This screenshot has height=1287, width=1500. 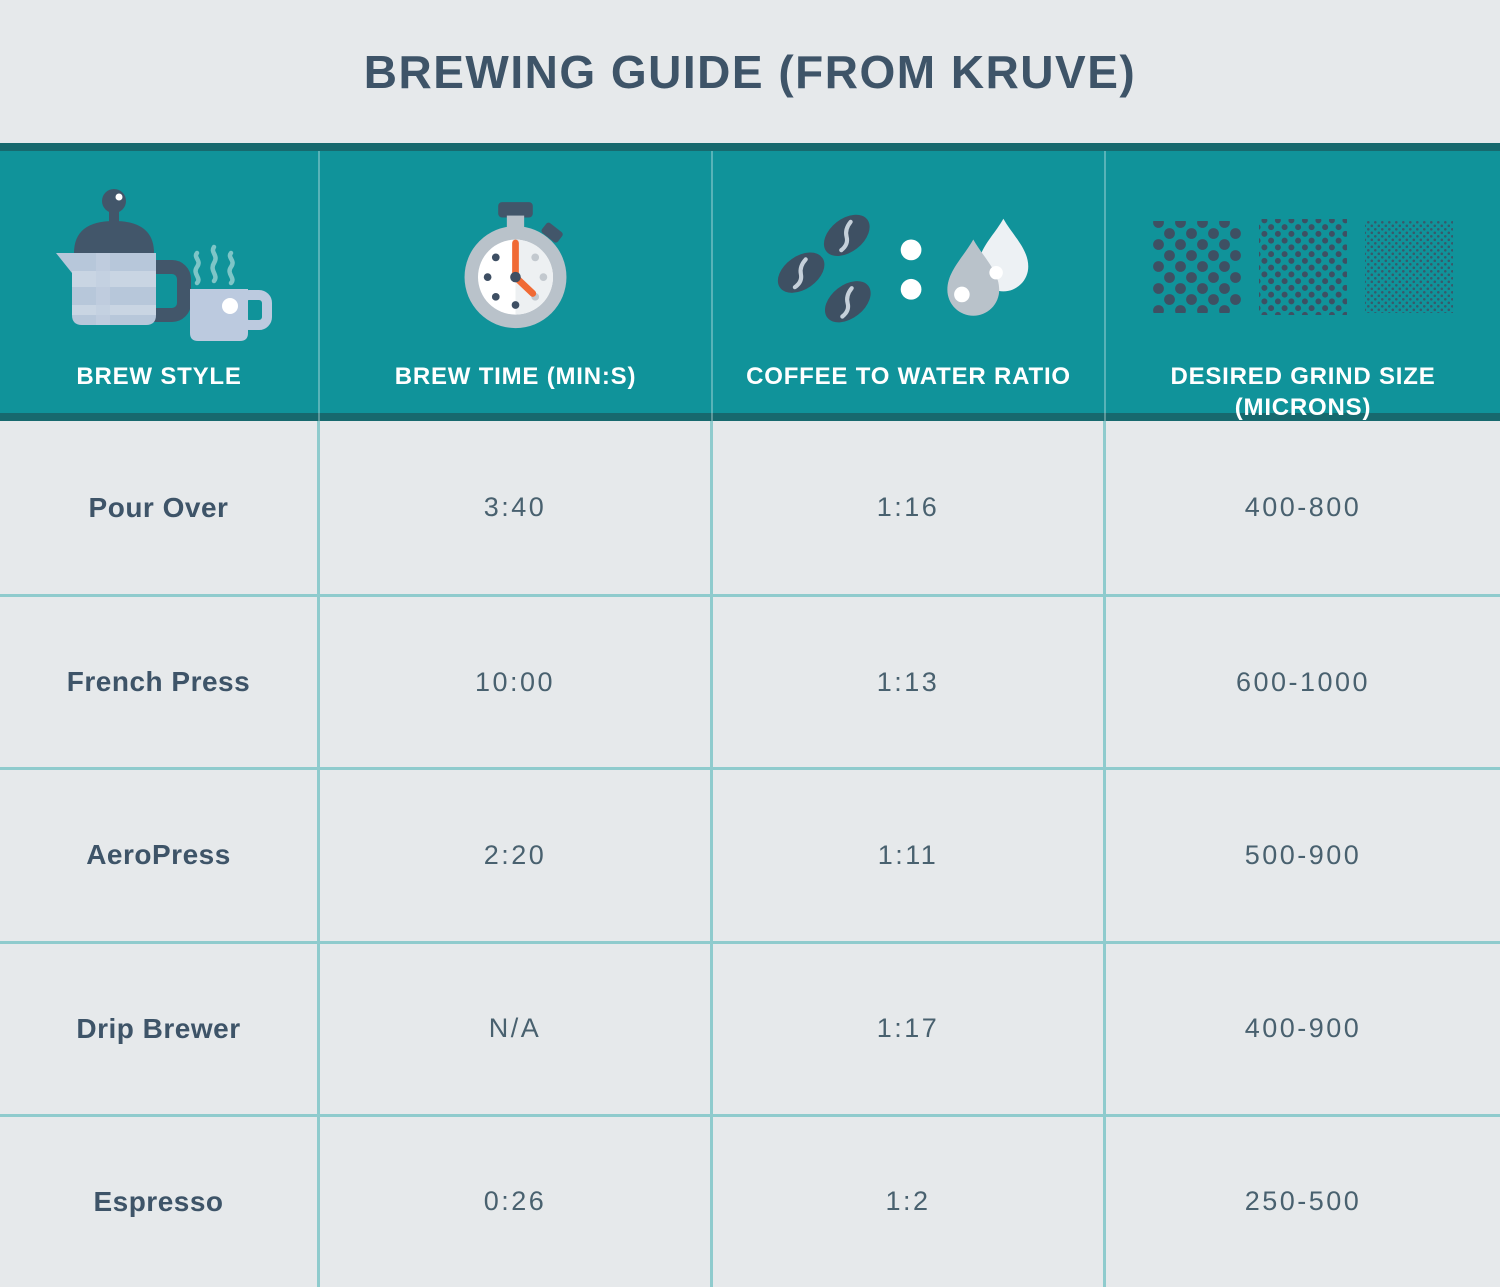 What do you see at coordinates (159, 376) in the screenshot?
I see `column-header-label: BREW STYLE` at bounding box center [159, 376].